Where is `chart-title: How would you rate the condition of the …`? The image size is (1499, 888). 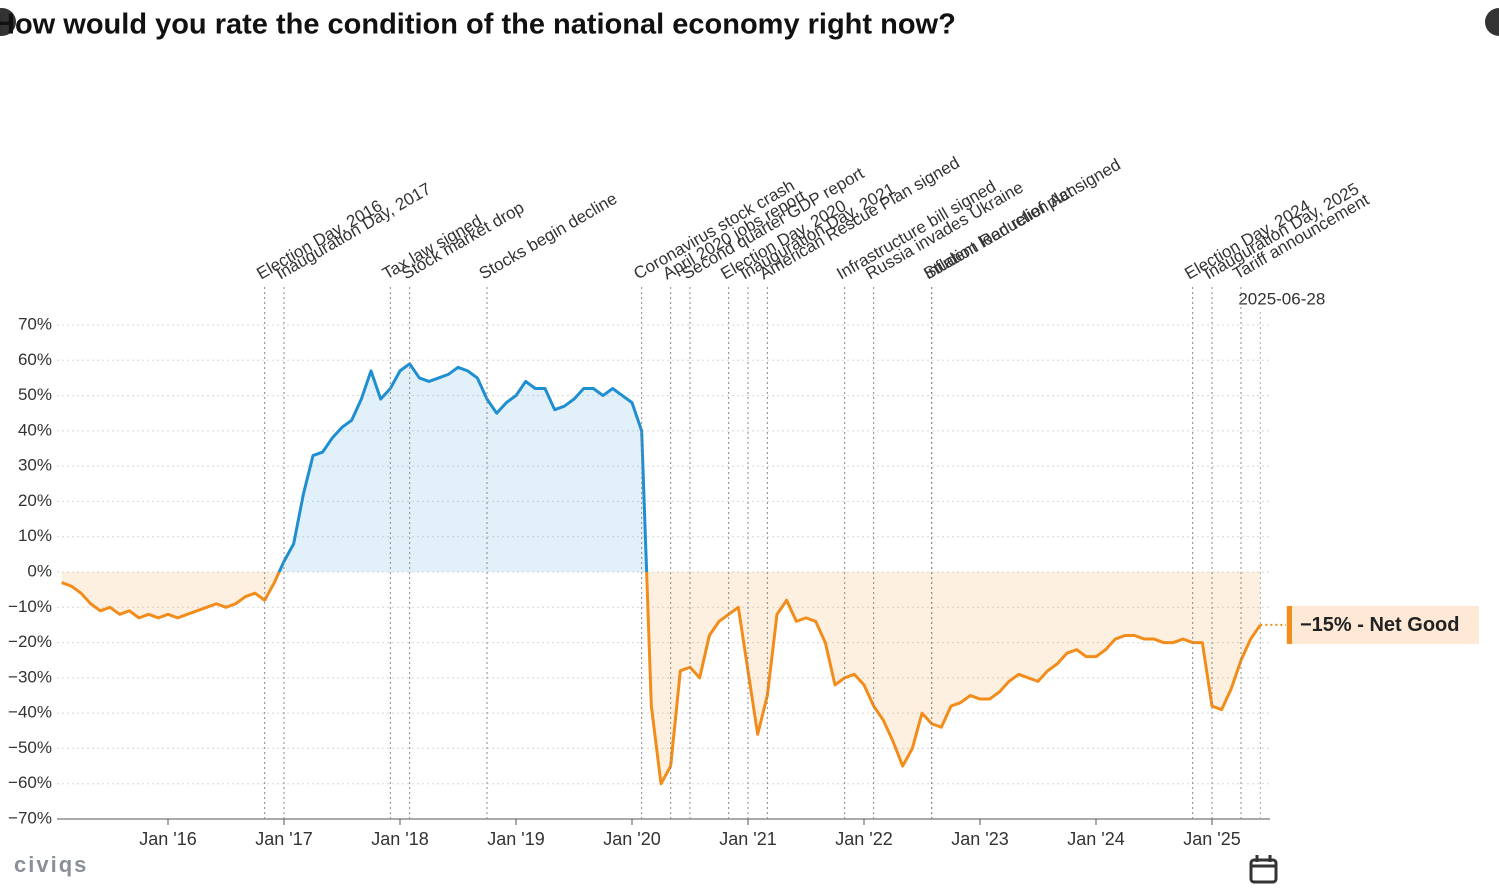 chart-title: How would you rate the condition of the … is located at coordinates (478, 25).